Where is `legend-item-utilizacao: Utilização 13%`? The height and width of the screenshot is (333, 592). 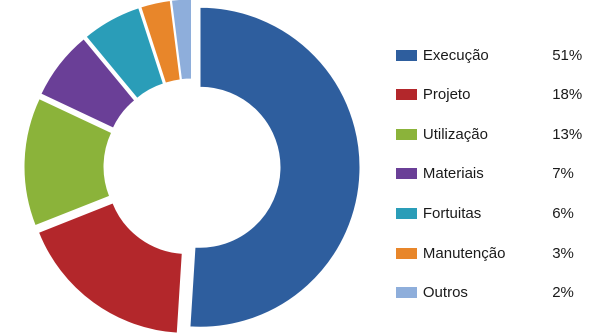
legend-item-utilizacao: Utilização 13% is located at coordinates (494, 134).